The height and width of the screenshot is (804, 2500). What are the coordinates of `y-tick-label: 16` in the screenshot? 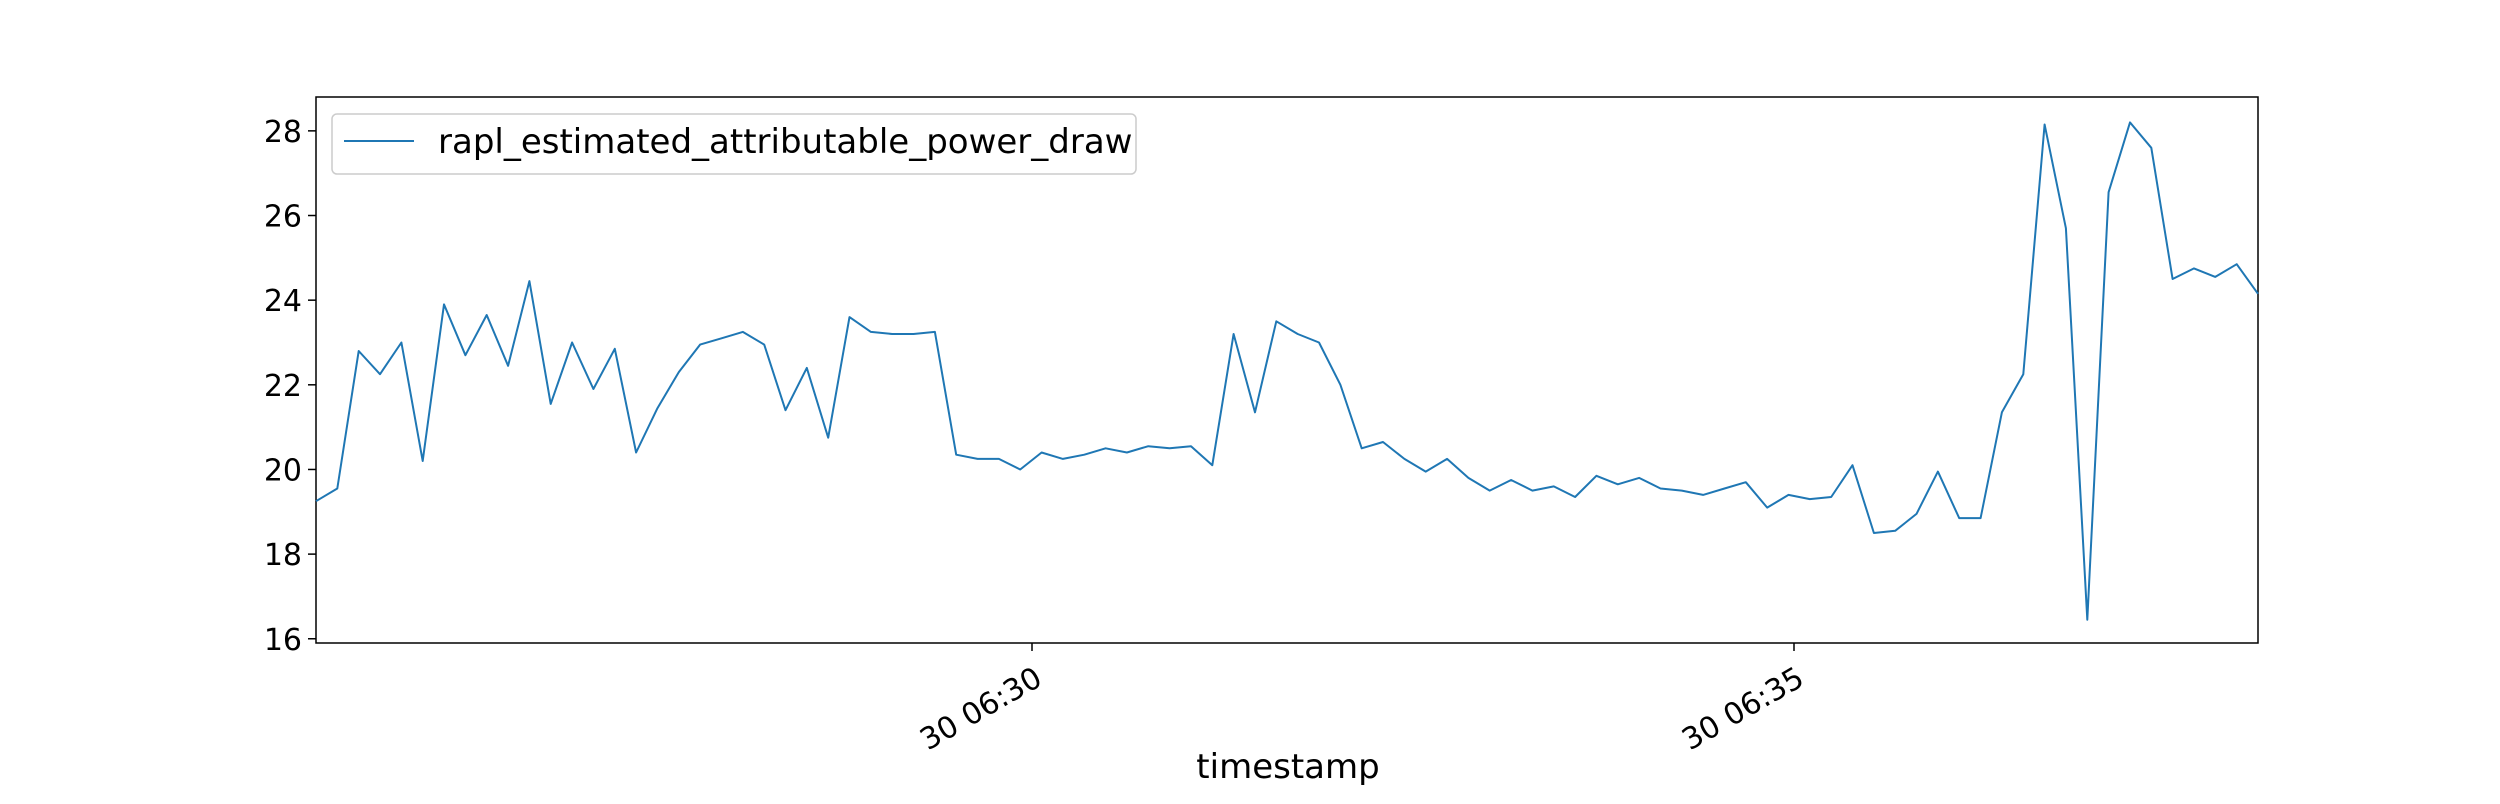 It's located at (283, 640).